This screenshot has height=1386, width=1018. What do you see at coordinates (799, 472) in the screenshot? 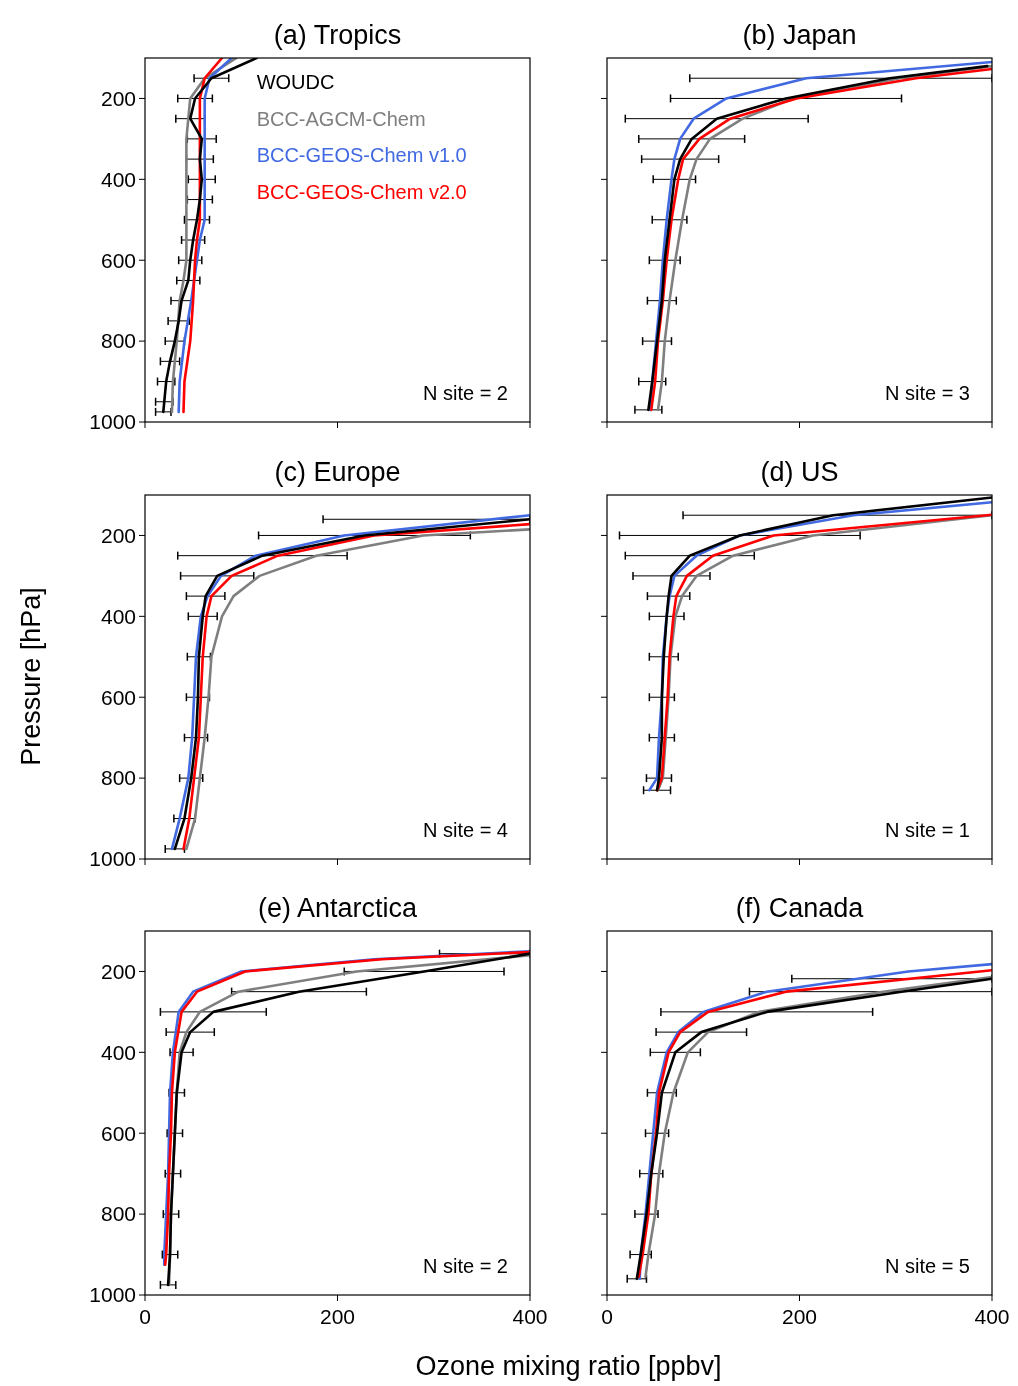
I see `chart-title: (d) US` at bounding box center [799, 472].